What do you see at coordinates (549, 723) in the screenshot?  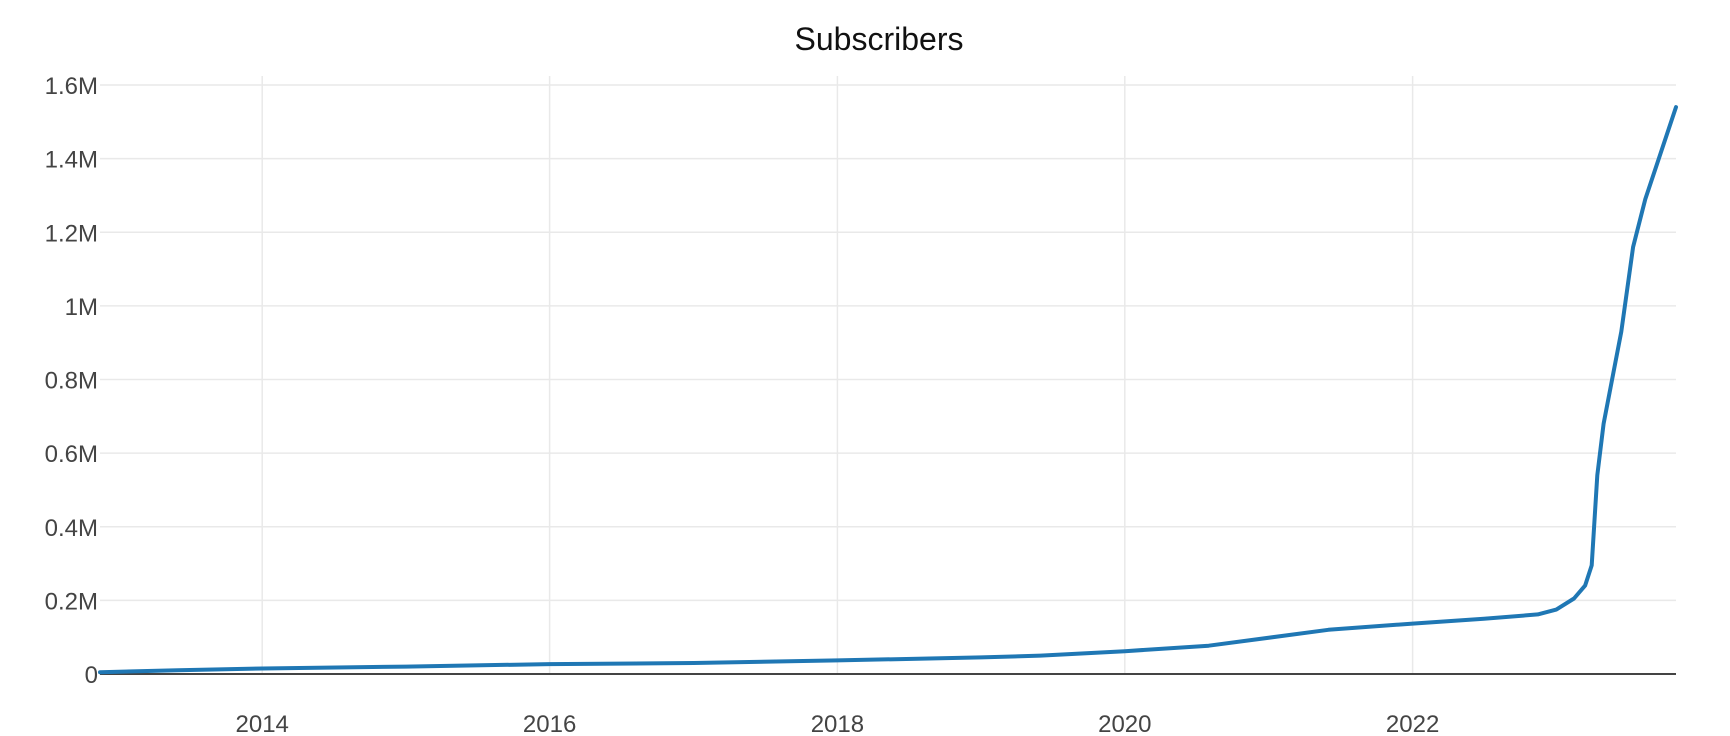 I see `x-tick-label: 2016` at bounding box center [549, 723].